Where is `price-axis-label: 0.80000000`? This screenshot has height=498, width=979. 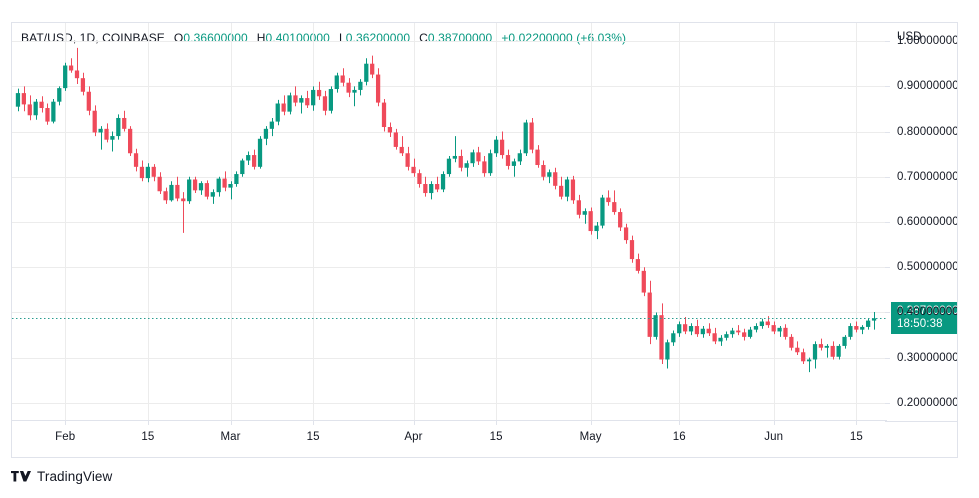
price-axis-label: 0.80000000 is located at coordinates (927, 131).